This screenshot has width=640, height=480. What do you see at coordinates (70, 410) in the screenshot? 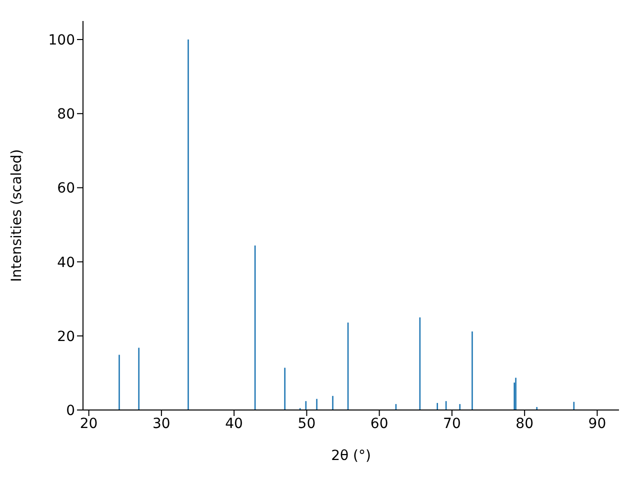
I see `y-tick-label: 0` at bounding box center [70, 410].